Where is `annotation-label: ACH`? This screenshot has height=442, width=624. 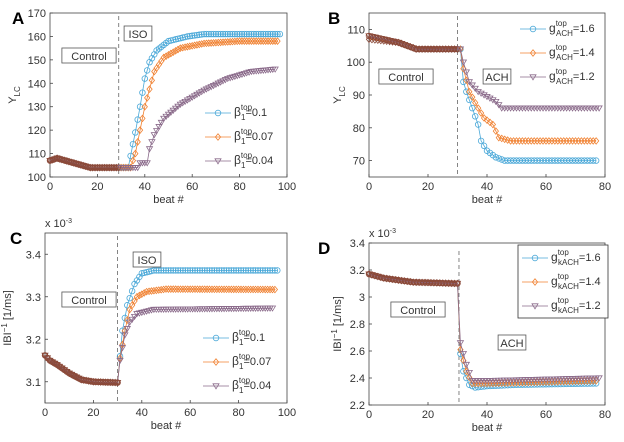
annotation-label: ACH is located at coordinates (511, 344).